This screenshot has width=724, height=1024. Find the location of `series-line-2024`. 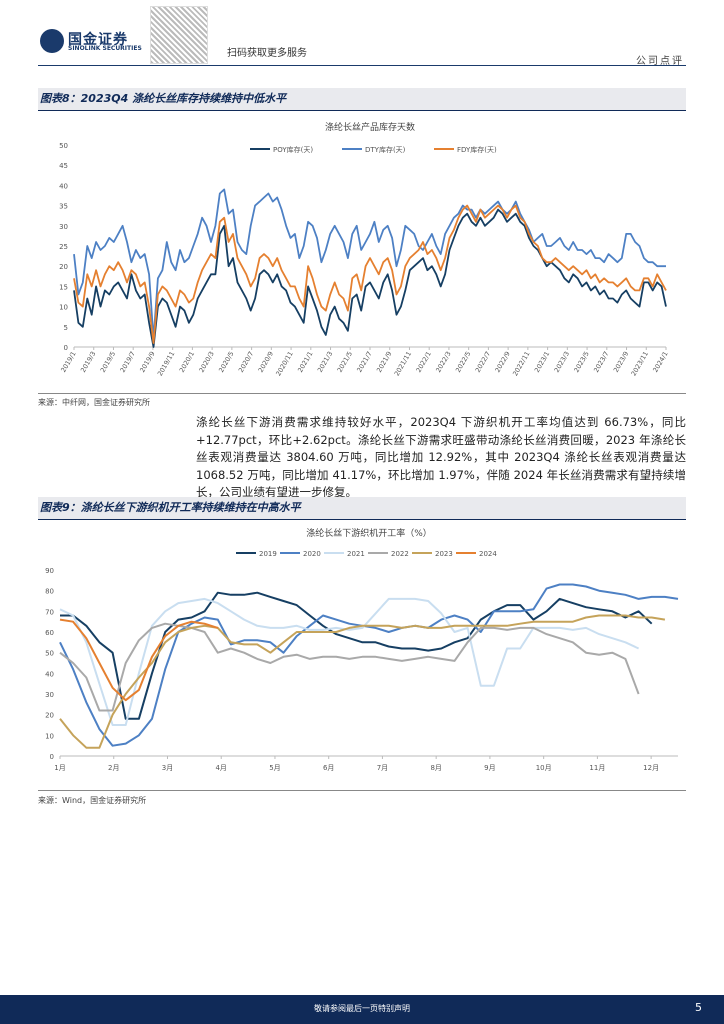

series-line-2024 is located at coordinates (139, 660).